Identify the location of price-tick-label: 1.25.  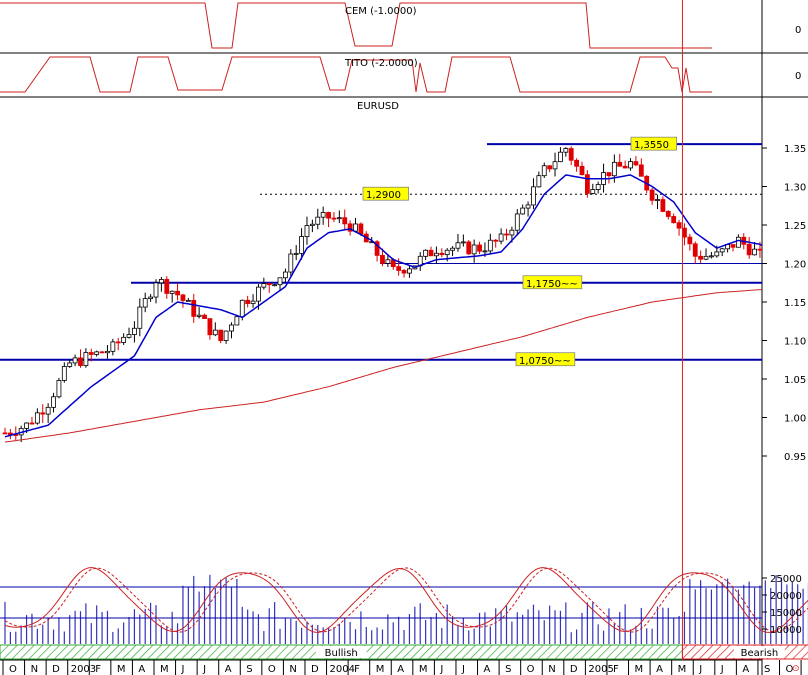
(795, 226).